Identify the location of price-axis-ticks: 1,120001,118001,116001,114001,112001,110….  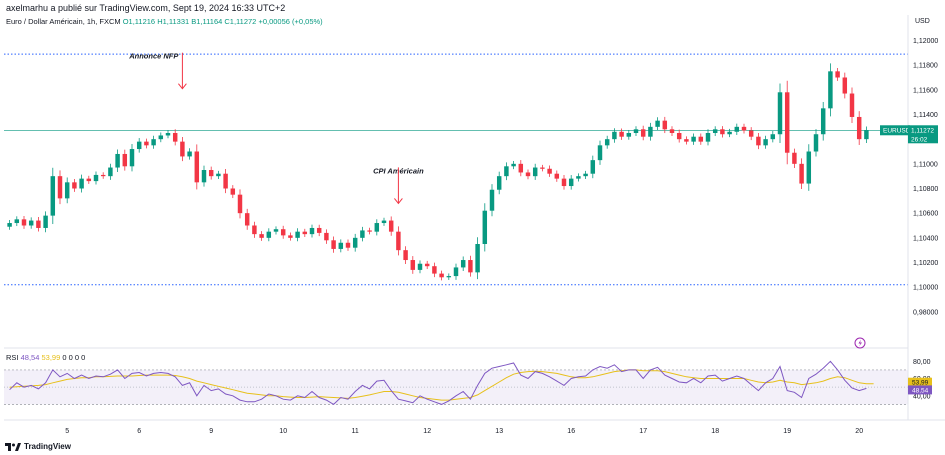
(925, 177).